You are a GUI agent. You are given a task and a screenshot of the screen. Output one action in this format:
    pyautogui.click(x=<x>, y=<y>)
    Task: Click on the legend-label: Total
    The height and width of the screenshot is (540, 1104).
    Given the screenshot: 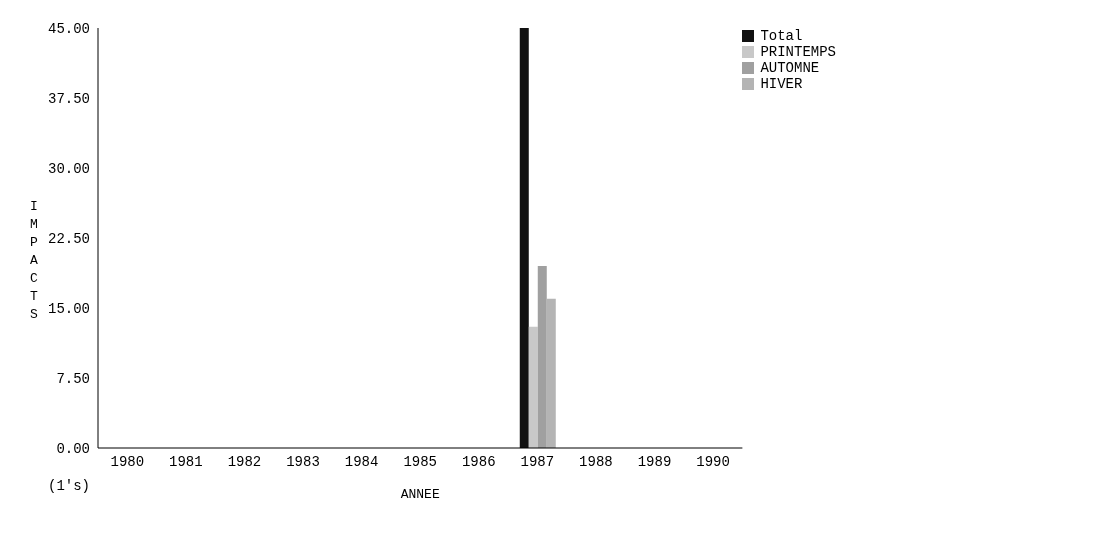 What is the action you would take?
    pyautogui.click(x=781, y=36)
    